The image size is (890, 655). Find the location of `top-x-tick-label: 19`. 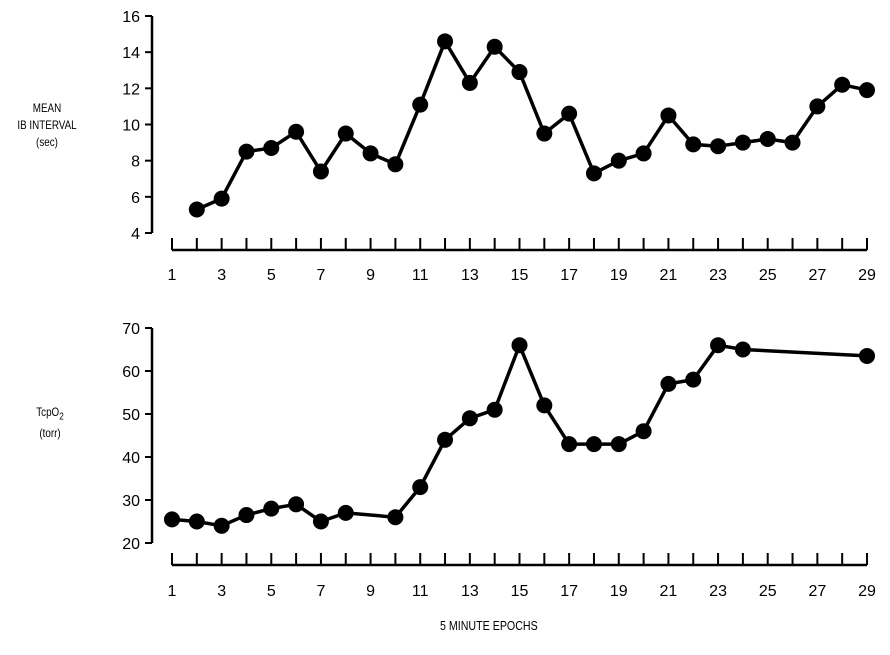

top-x-tick-label: 19 is located at coordinates (619, 275).